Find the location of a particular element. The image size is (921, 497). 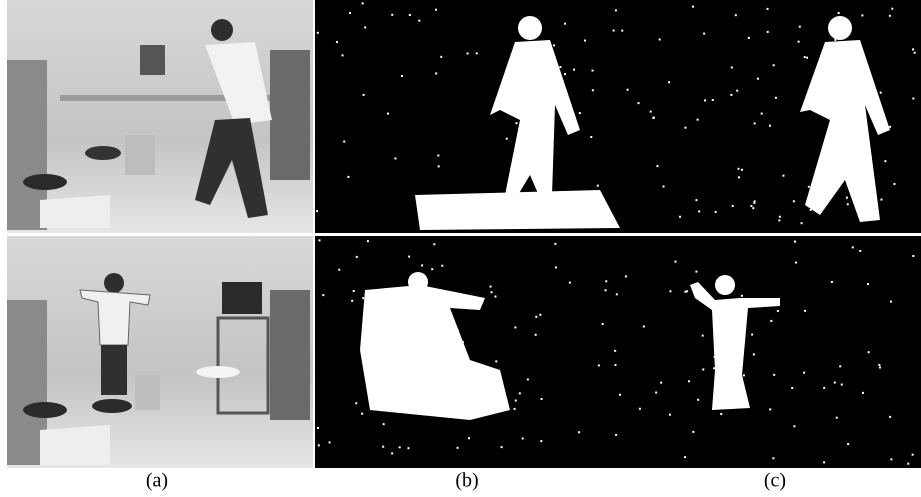

panel-label: (b) is located at coordinates (466, 481).